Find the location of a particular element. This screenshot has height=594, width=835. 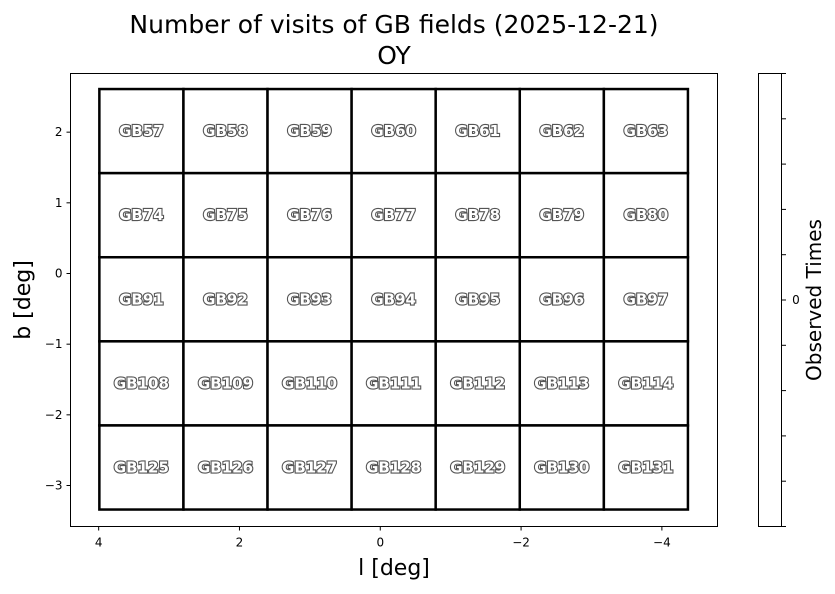

x-axis-label: l [deg] is located at coordinates (394, 568).